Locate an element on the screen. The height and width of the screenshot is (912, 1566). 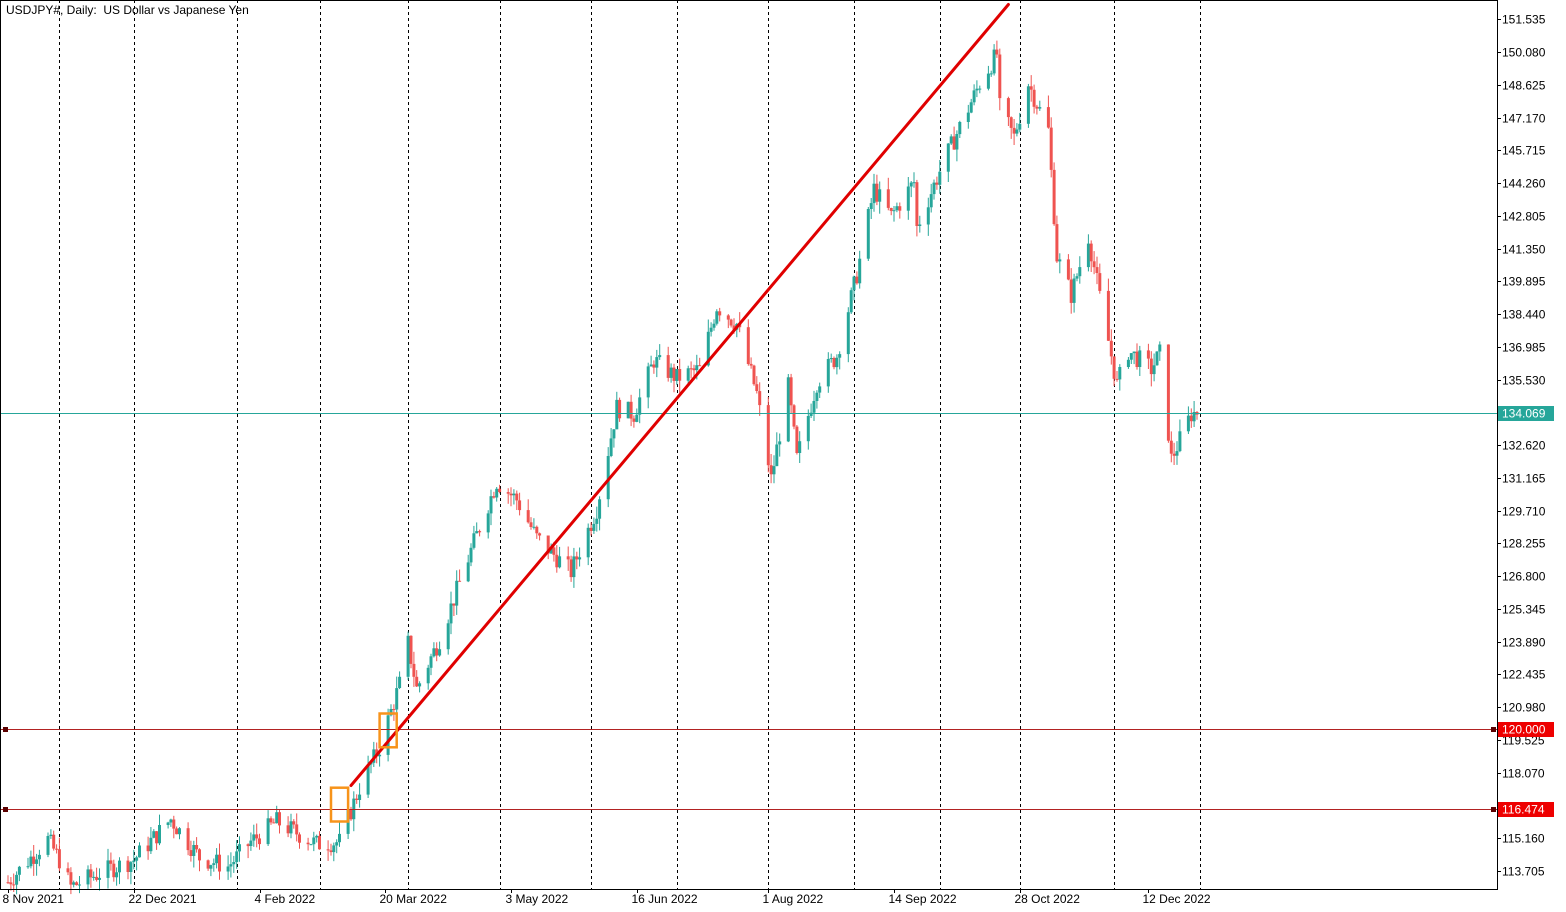
y-tick-label: 125.345 is located at coordinates (1524, 610).